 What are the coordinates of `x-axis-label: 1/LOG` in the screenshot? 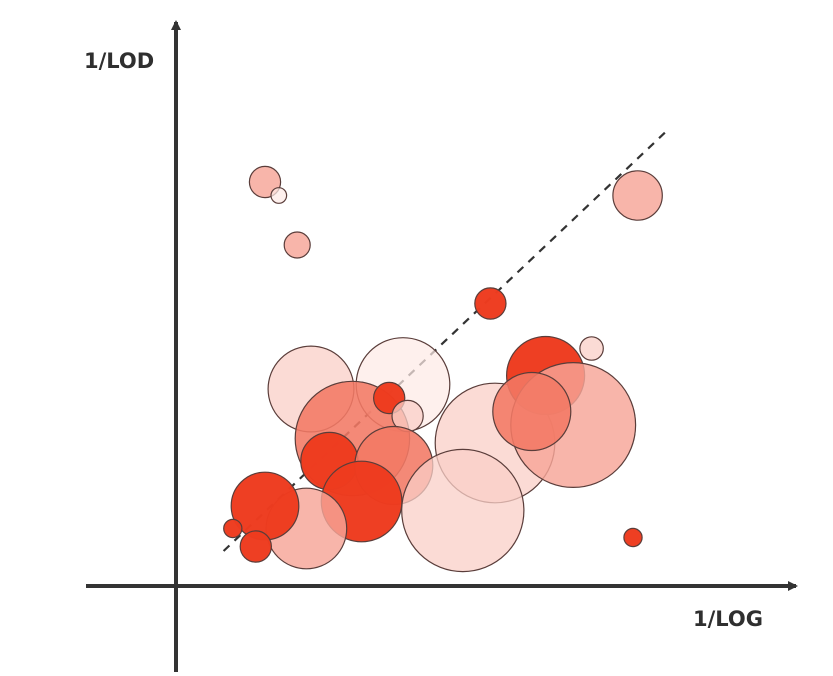 It's located at (728, 619).